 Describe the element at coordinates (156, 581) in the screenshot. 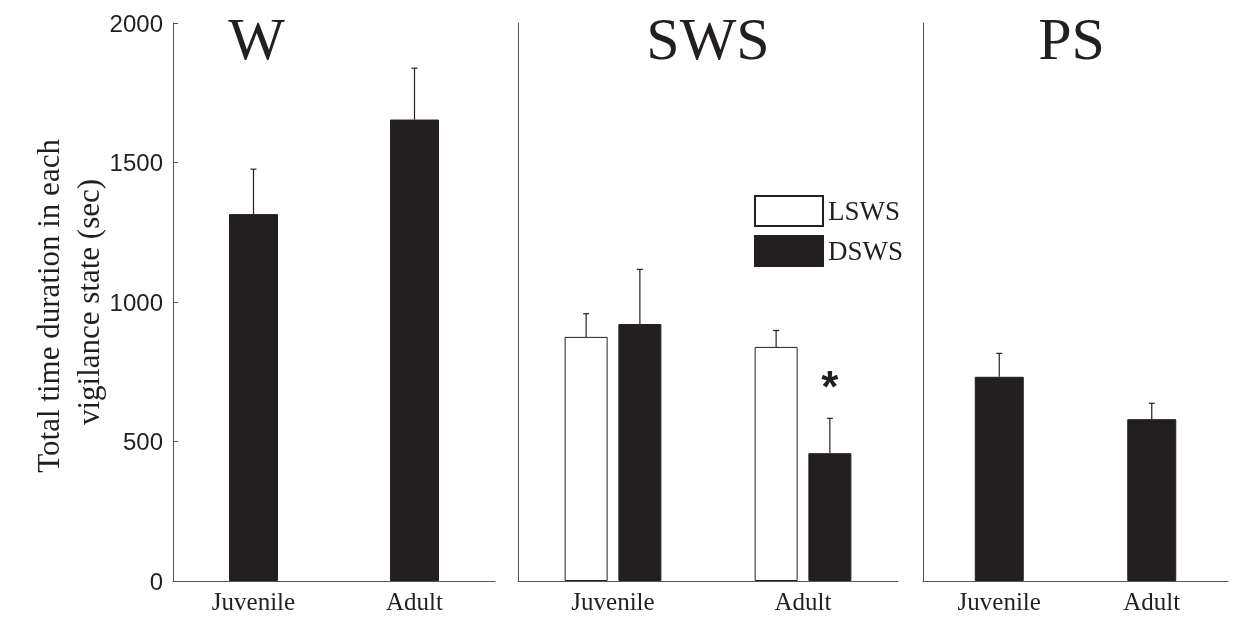

I see `y-tick-label: 0` at that location.